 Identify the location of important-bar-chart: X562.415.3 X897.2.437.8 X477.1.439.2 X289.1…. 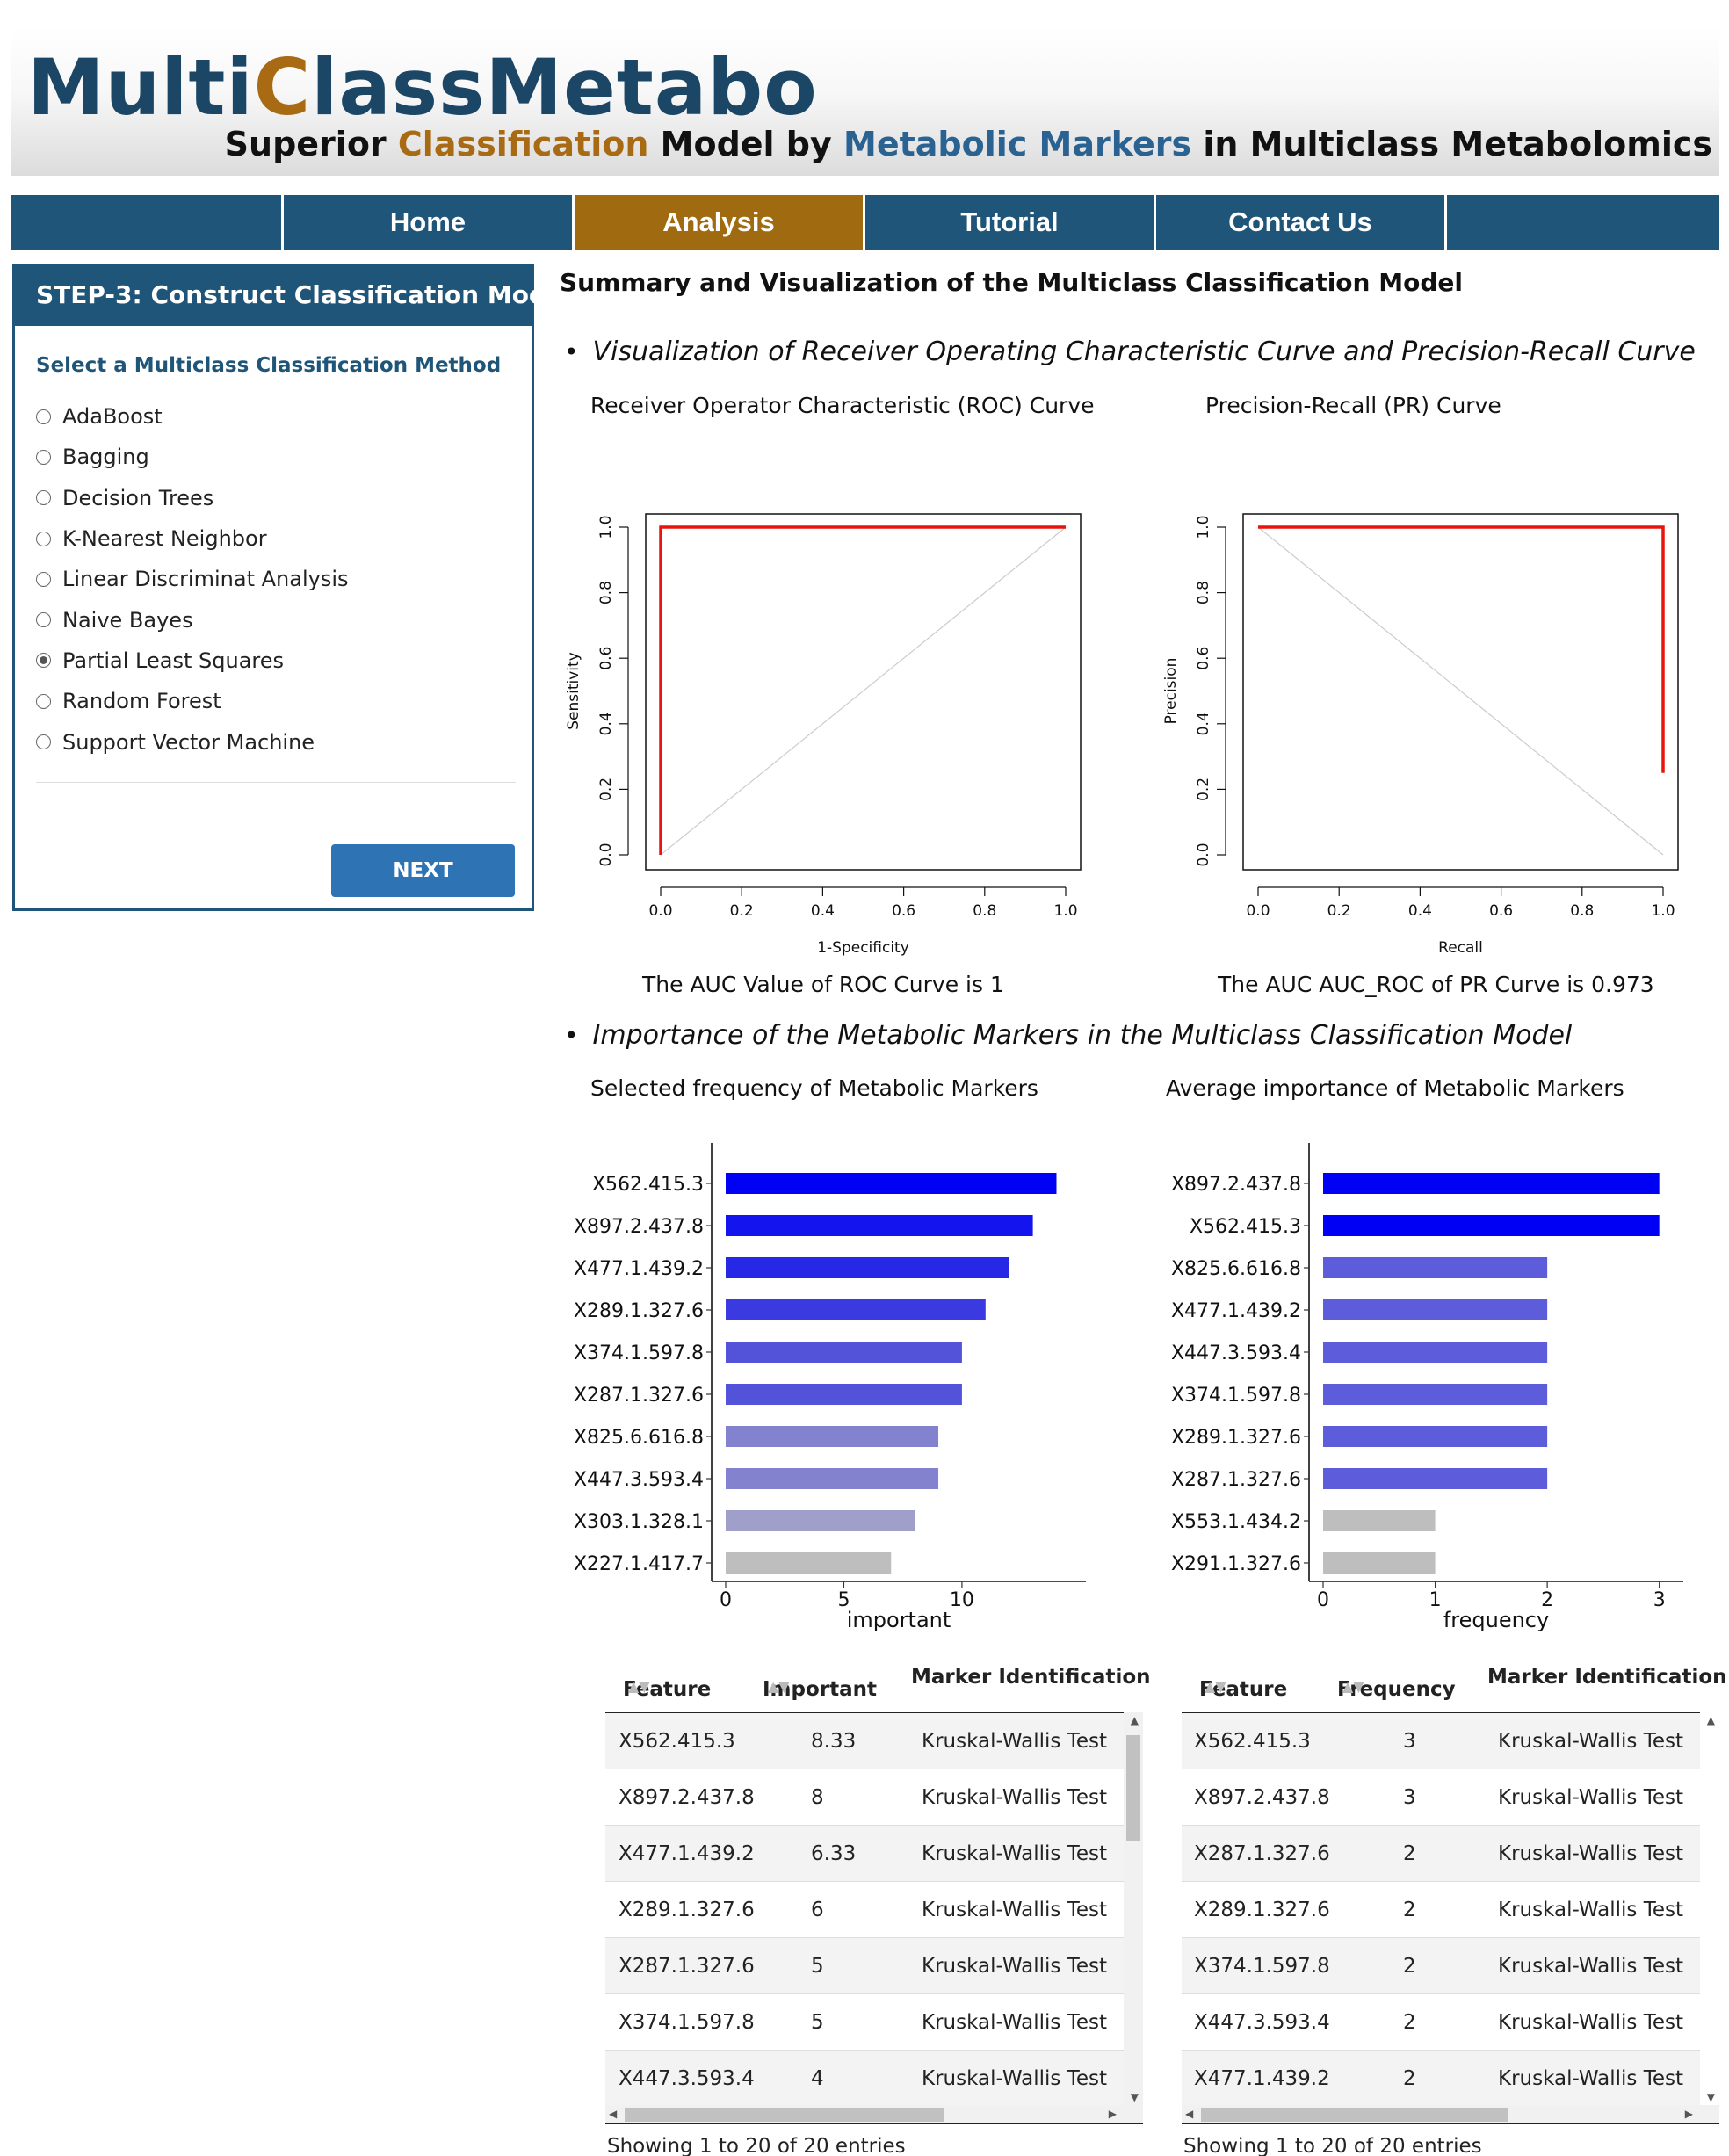
(830, 1387).